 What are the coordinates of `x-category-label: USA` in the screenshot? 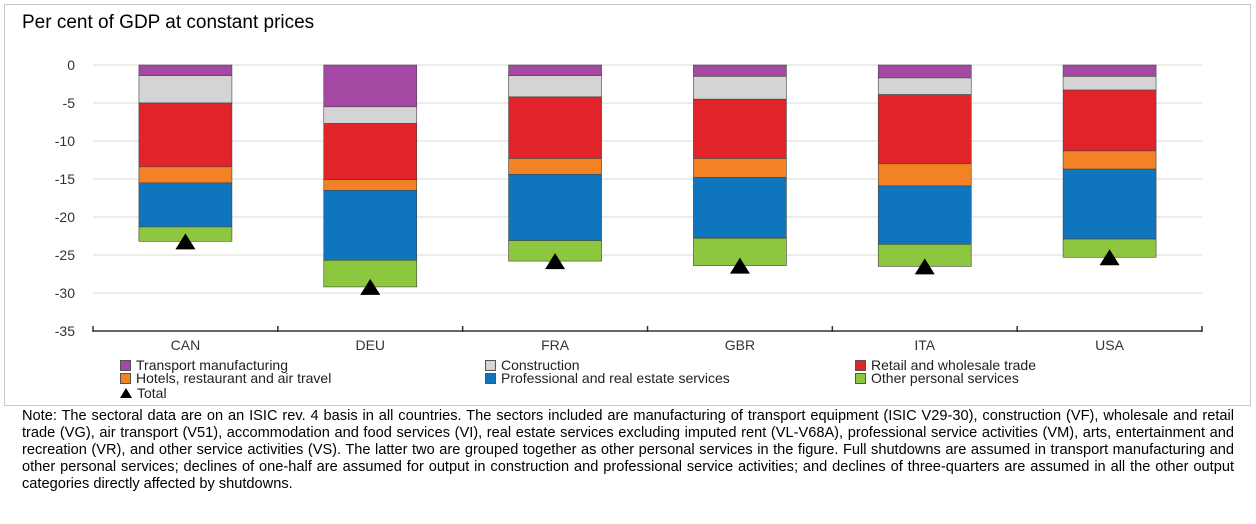 It's located at (1109, 345).